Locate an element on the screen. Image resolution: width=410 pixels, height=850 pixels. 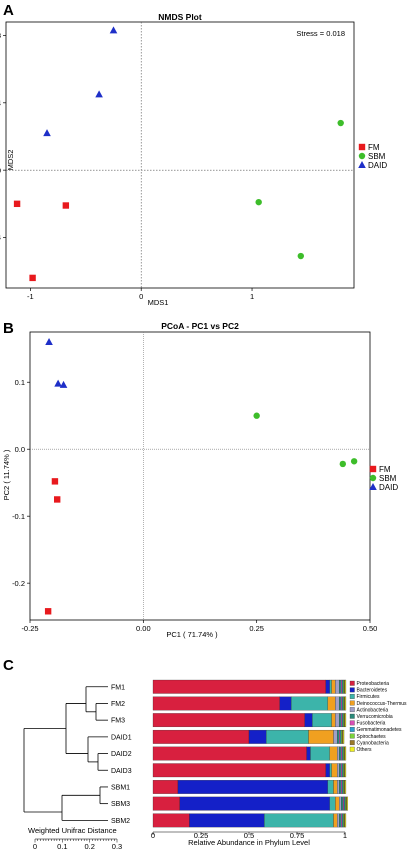
legend-label-fm: FM is located at coordinates (374, 147).